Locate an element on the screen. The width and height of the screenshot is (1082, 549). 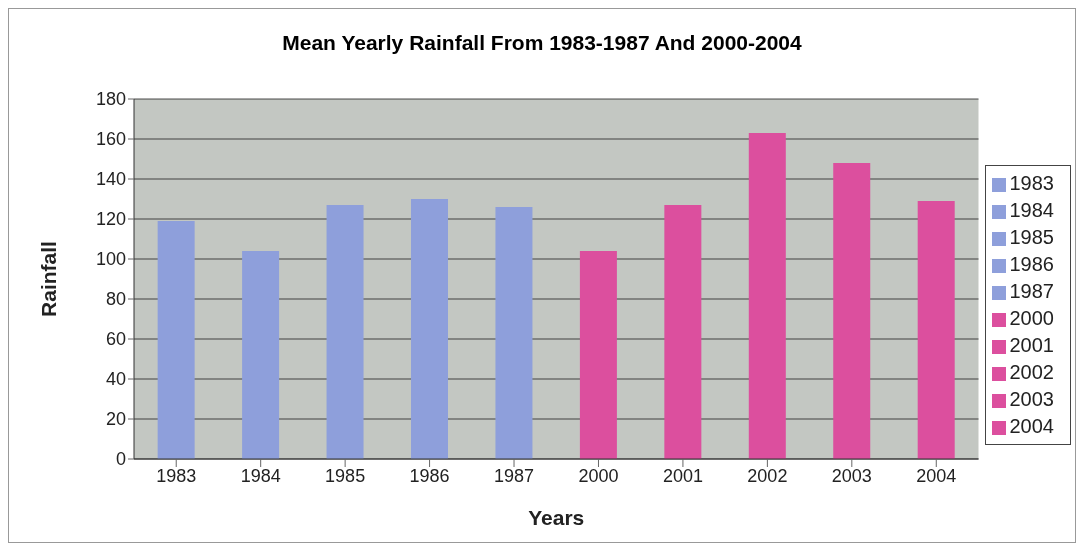
x-tick-label: 1984 is located at coordinates (260, 475).